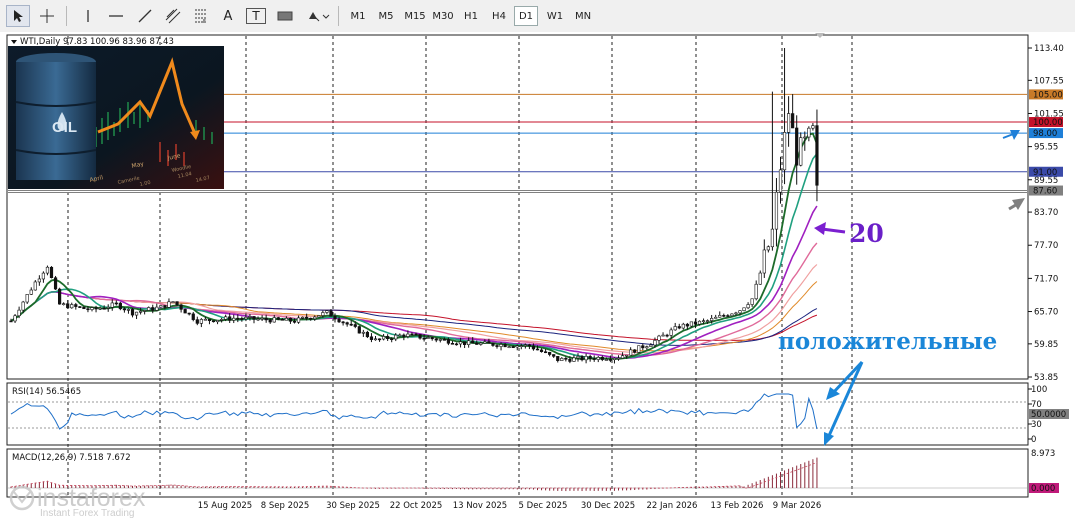 Image resolution: width=1075 pixels, height=521 pixels. What do you see at coordinates (225, 506) in the screenshot?
I see `date-tick-label: 15 Aug 2025` at bounding box center [225, 506].